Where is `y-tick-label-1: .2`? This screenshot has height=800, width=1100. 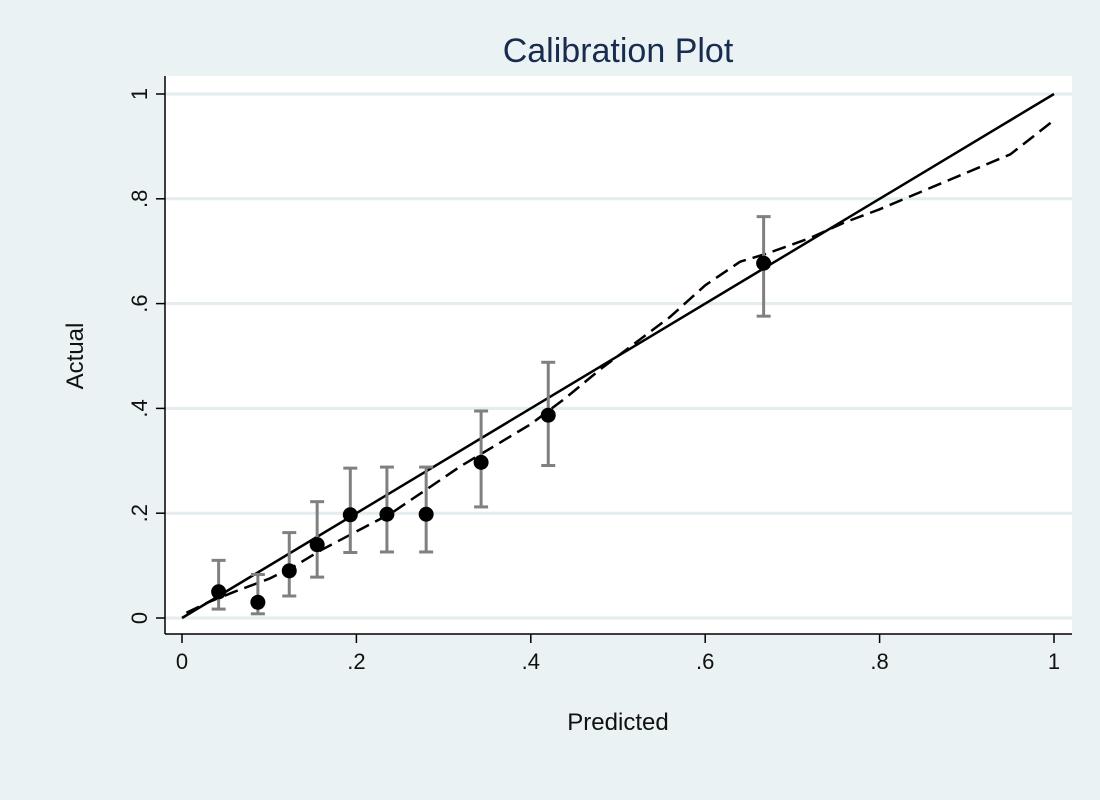
y-tick-label-1: .2 is located at coordinates (139, 513).